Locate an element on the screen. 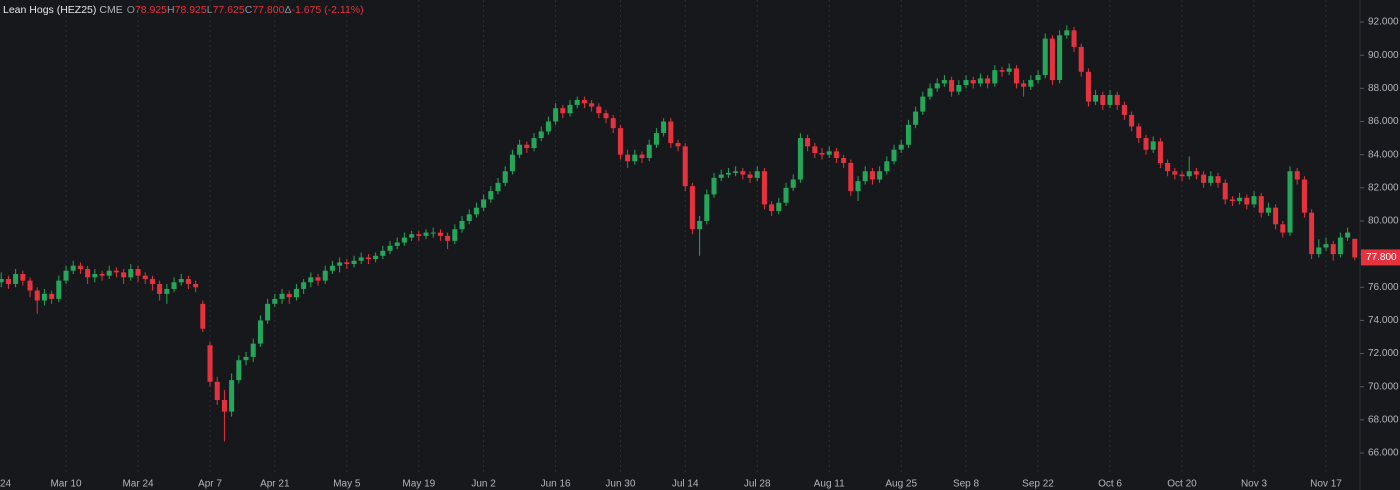 The image size is (1400, 490). x-tick-label: Nov 3 is located at coordinates (1254, 484).